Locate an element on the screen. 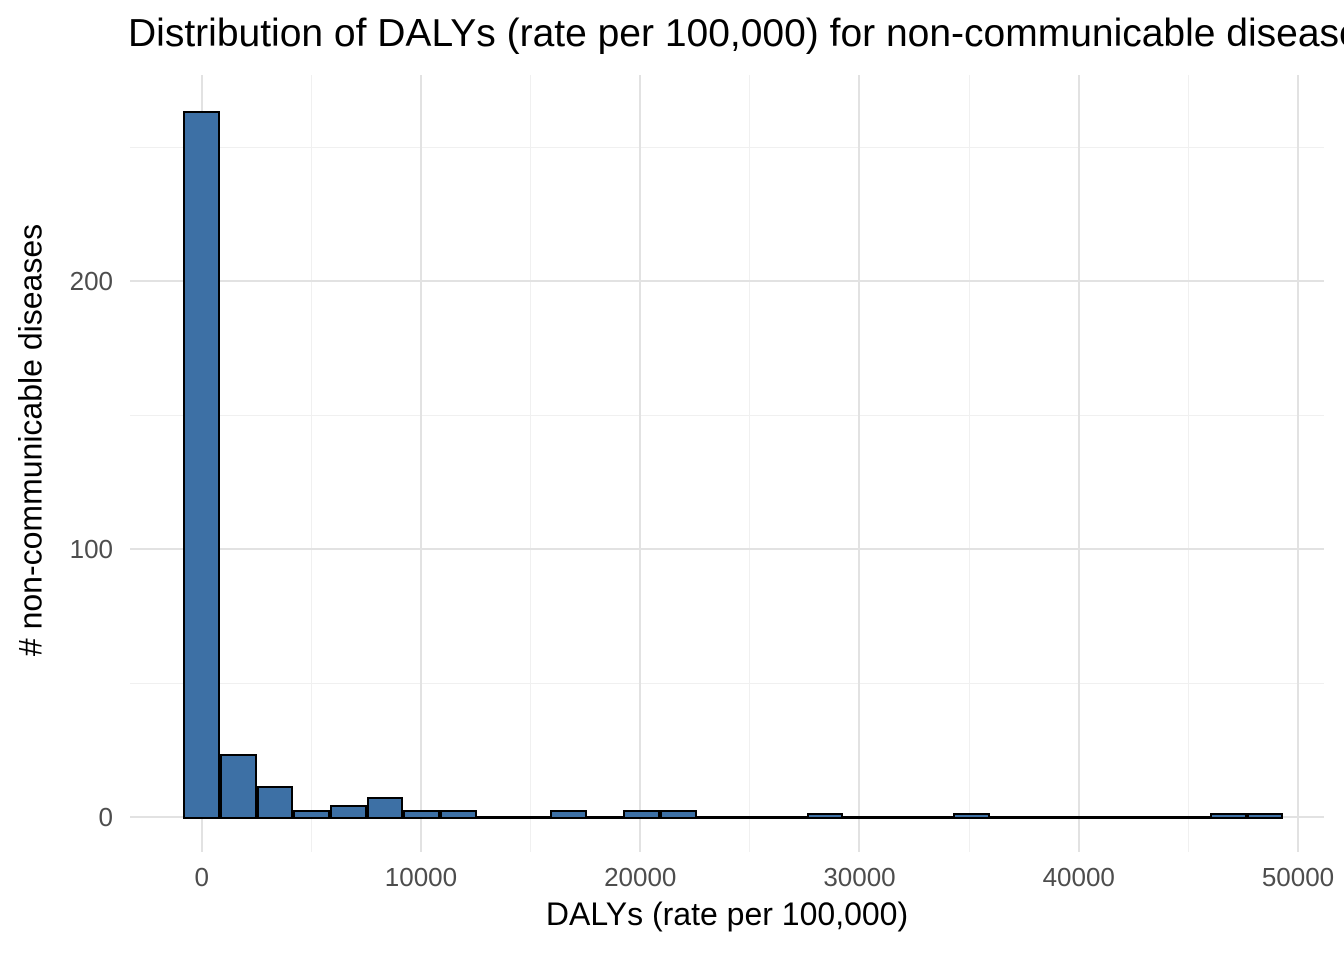 The height and width of the screenshot is (960, 1344). y-tick-label: 200 is located at coordinates (91, 281).